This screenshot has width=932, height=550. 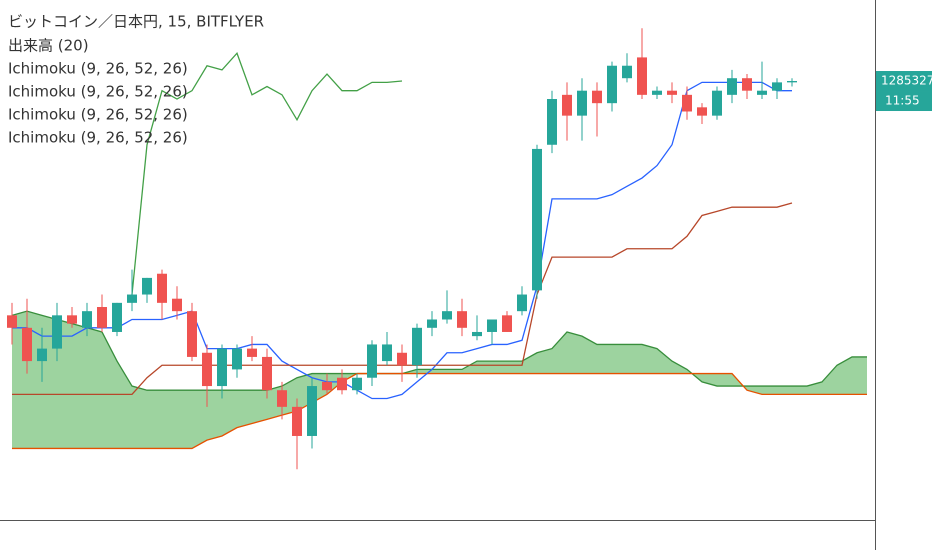 I want to click on price-tag, so click(x=904, y=81).